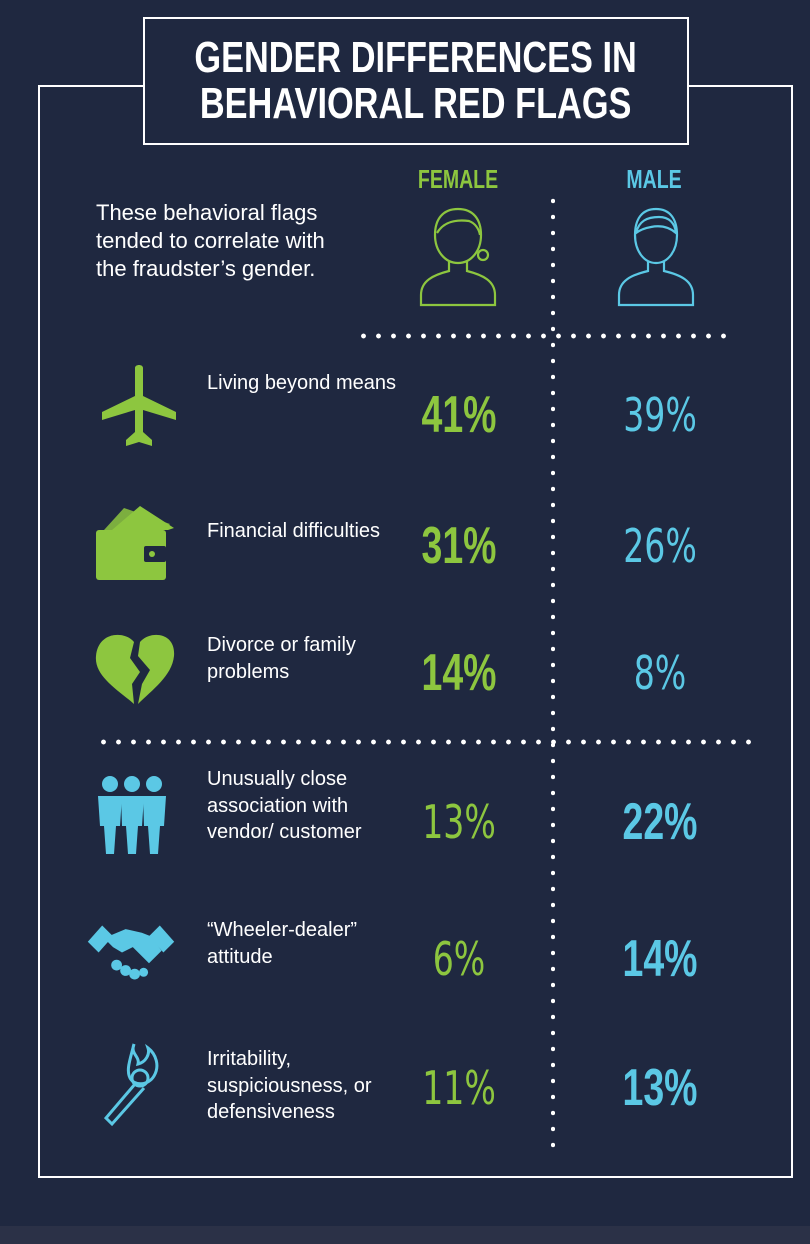 Image resolution: width=810 pixels, height=1244 pixels. Describe the element at coordinates (660, 959) in the screenshot. I see `male-value-wheeler-dealer: 14%` at that location.